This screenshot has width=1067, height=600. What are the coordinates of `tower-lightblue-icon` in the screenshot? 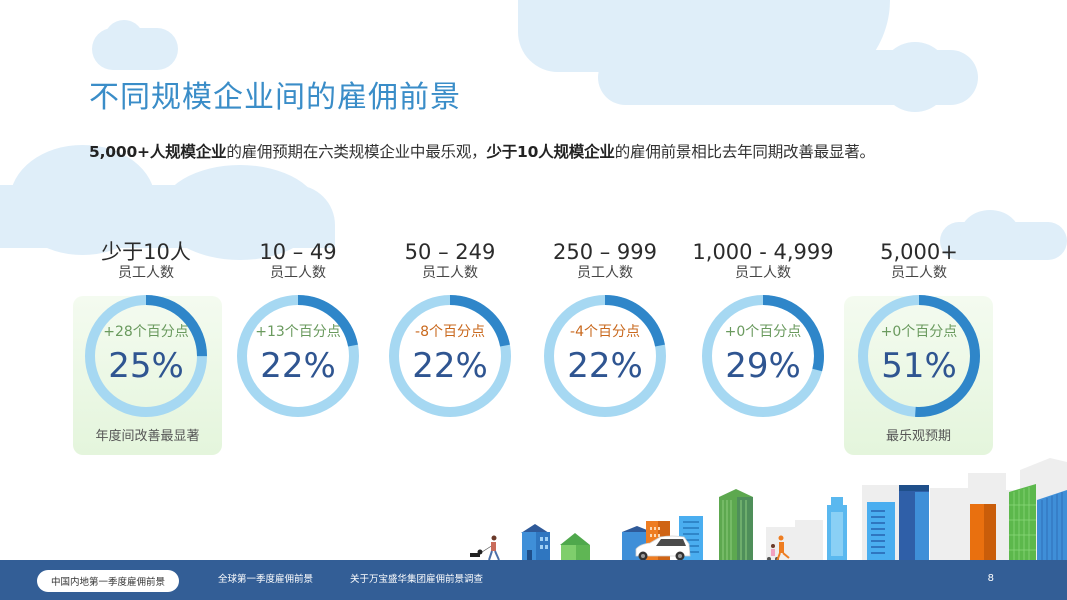 It's located at (837, 529).